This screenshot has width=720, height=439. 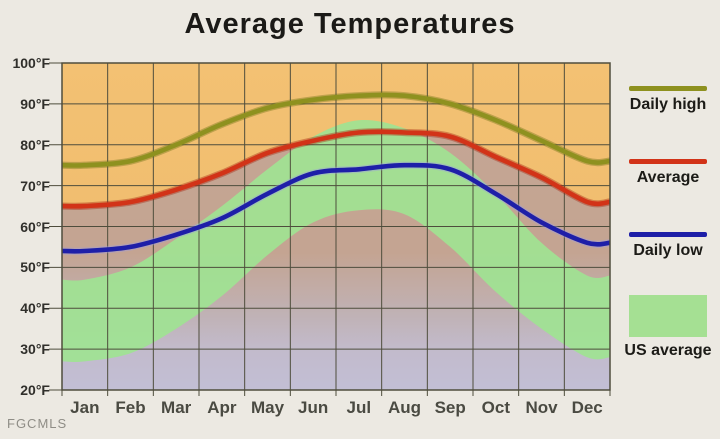 I want to click on legend-label-daily-high: Daily high, so click(x=668, y=104).